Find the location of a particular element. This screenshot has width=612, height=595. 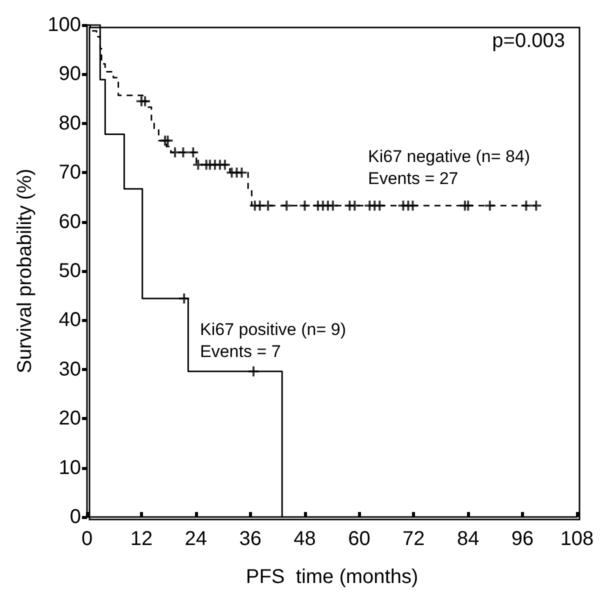

y-tick-label: 10 is located at coordinates (69, 467).